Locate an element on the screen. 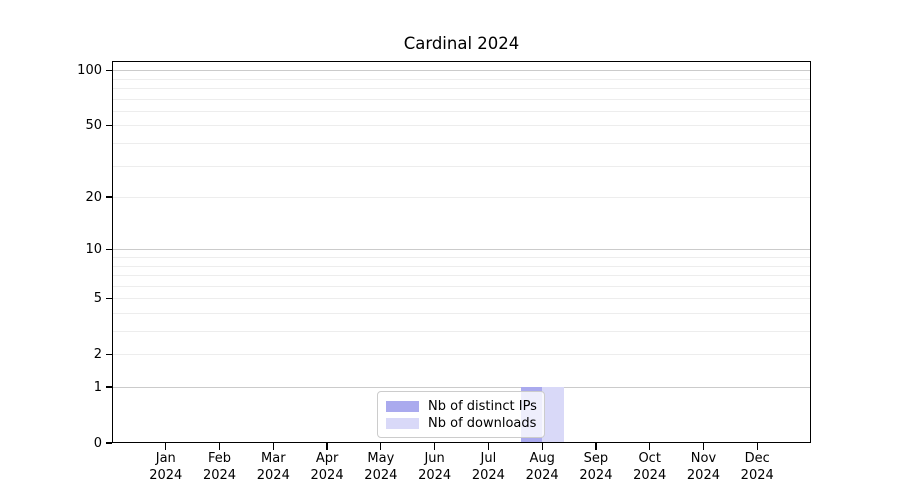  chart-title: Cardinal 2024 is located at coordinates (461, 43).